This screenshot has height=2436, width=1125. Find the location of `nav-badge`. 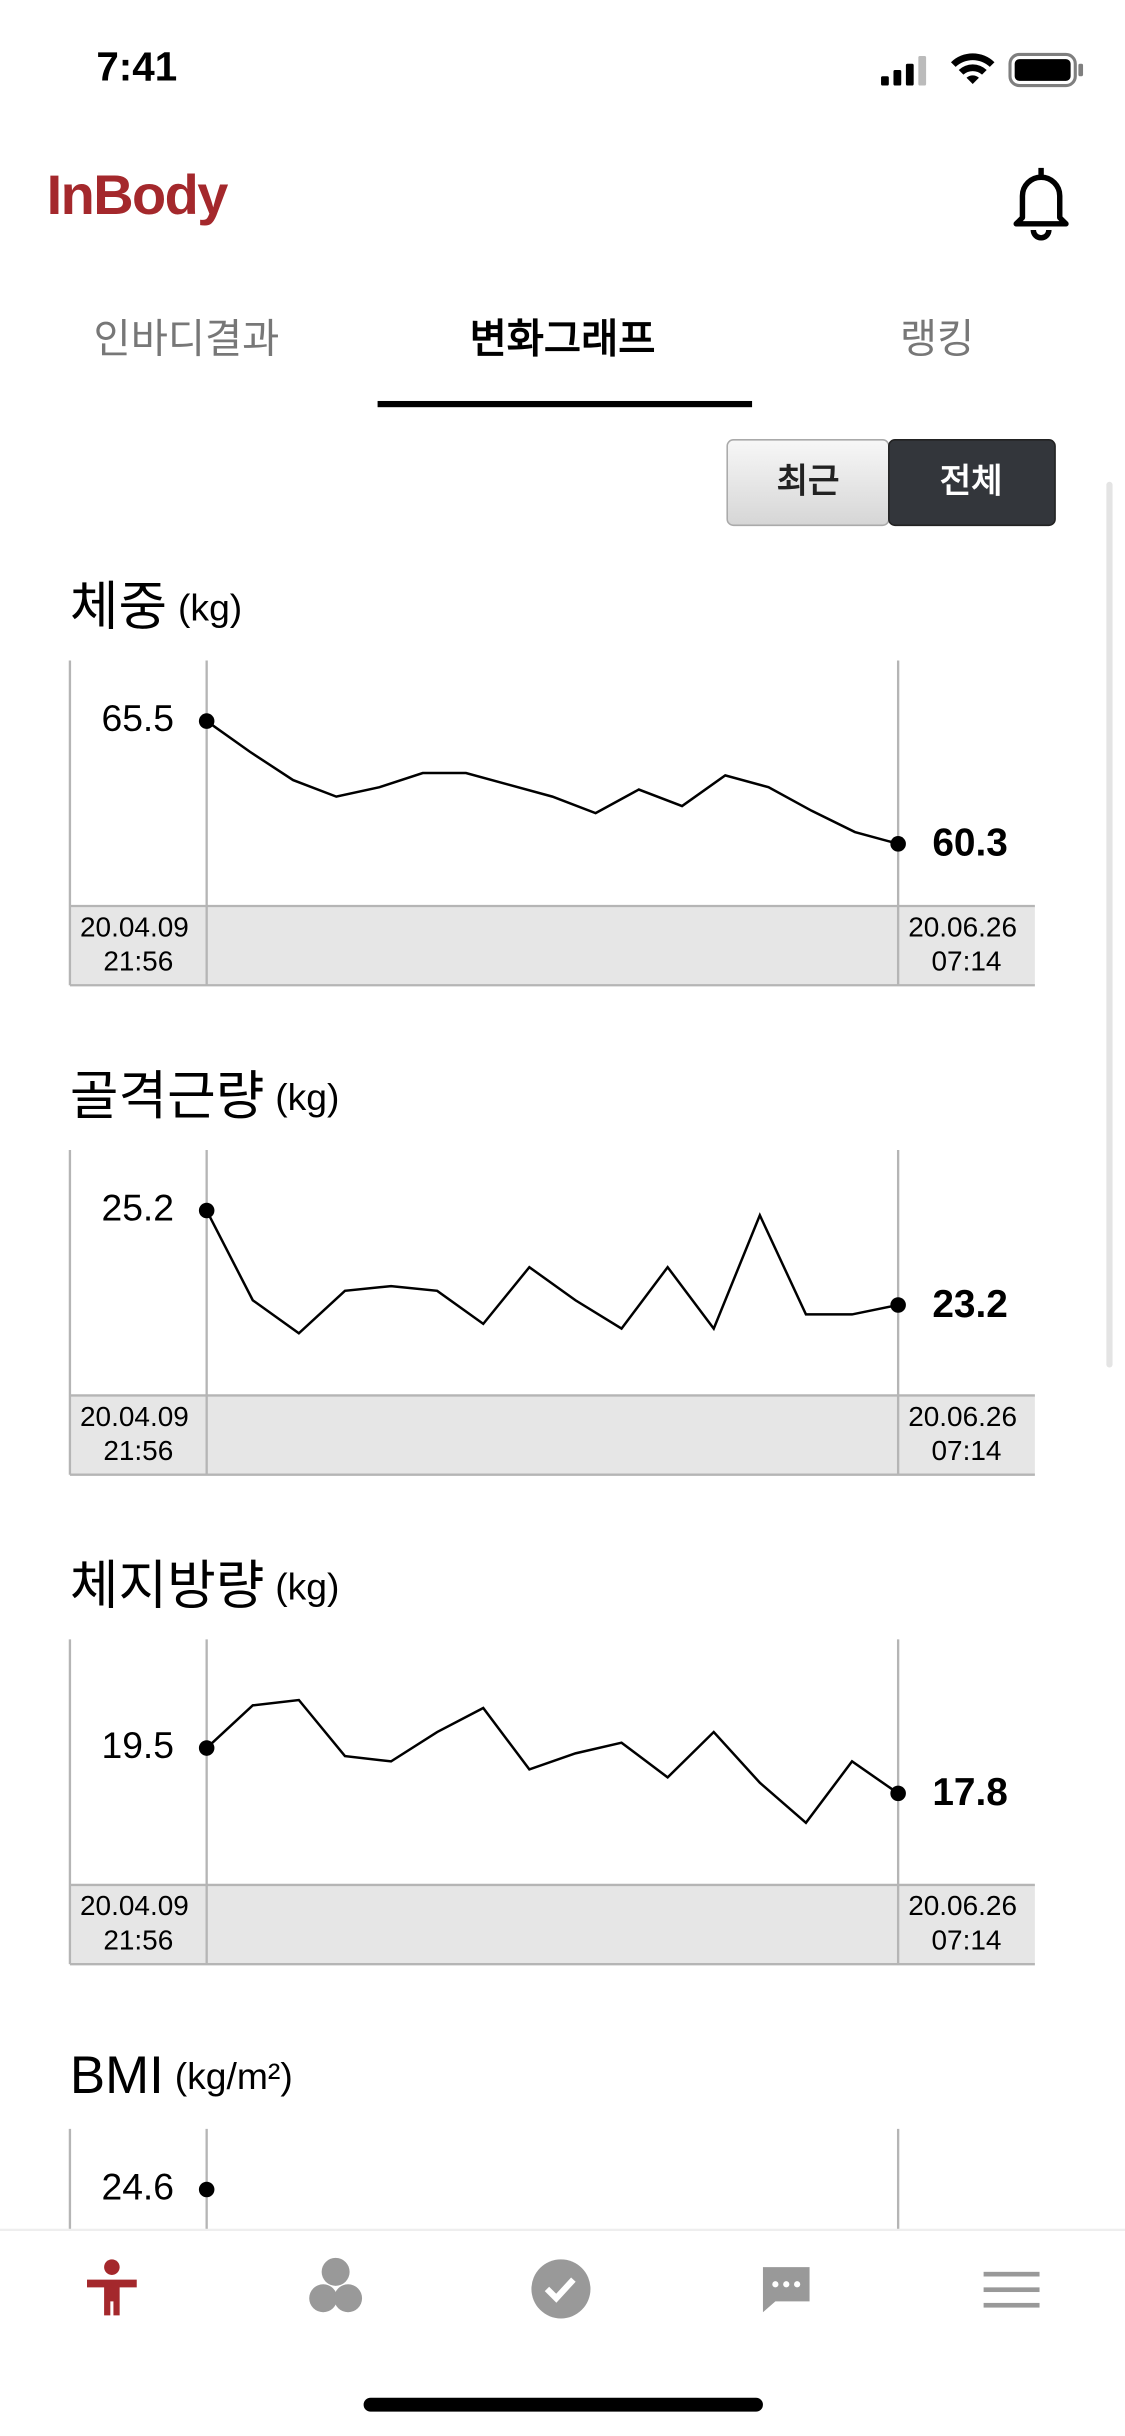

nav-badge is located at coordinates (561, 2289).